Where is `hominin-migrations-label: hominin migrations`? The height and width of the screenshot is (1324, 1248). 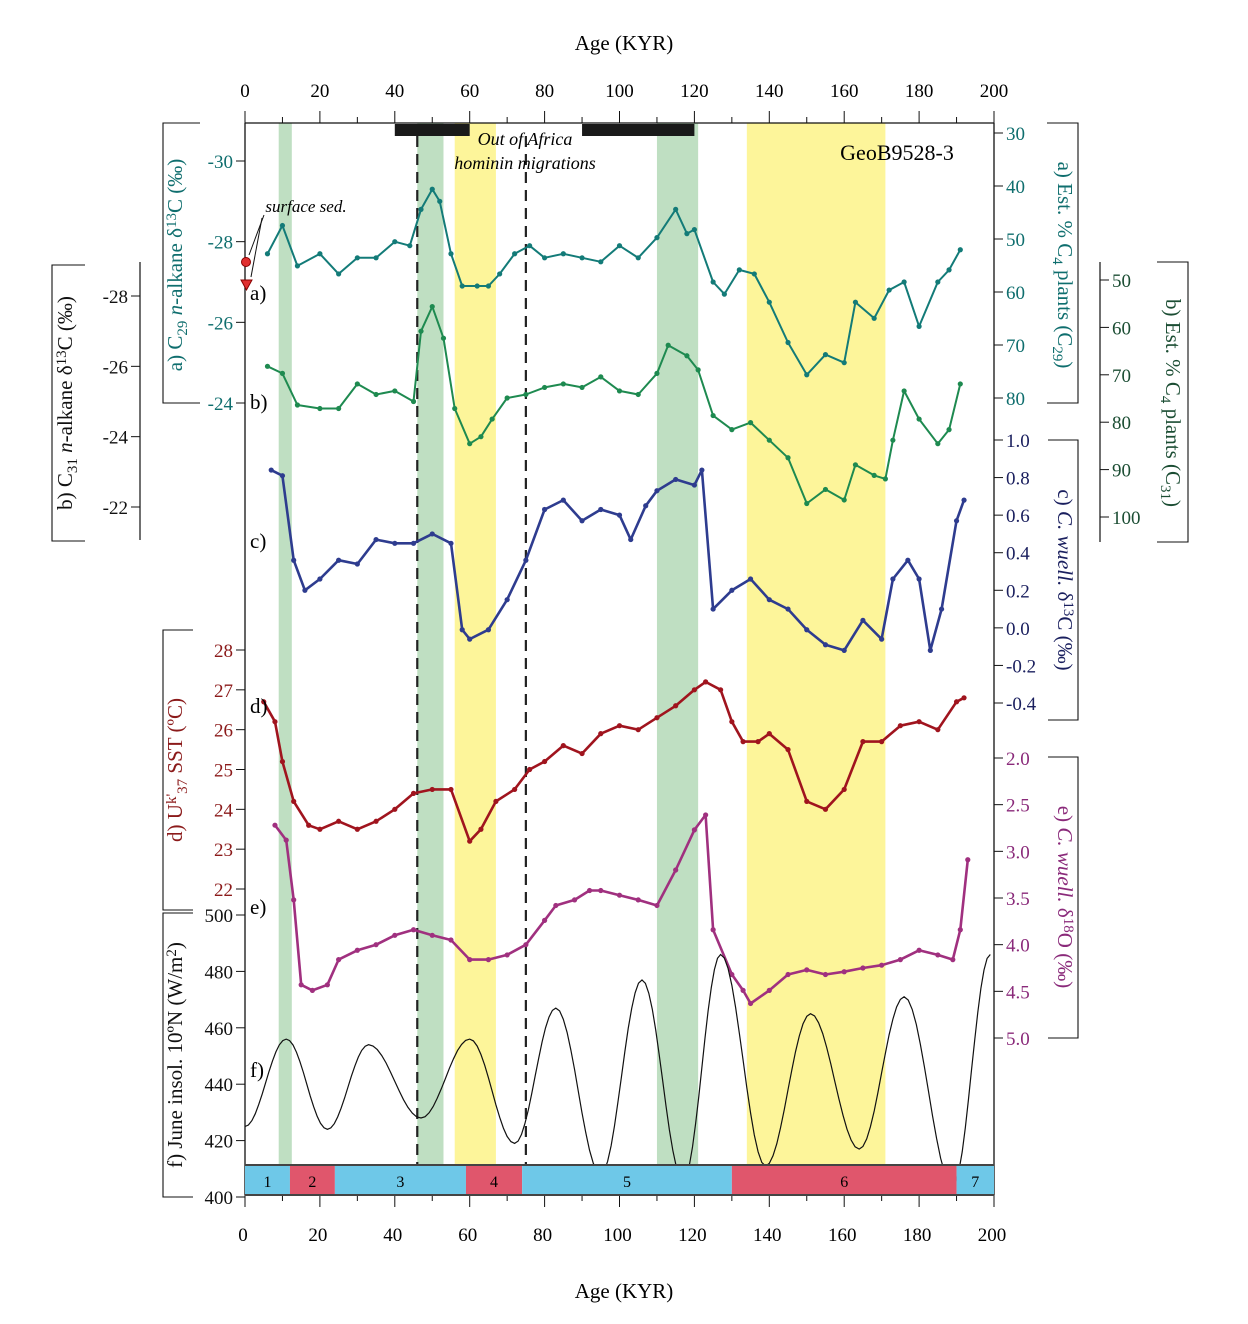 hominin-migrations-label: hominin migrations is located at coordinates (525, 163).